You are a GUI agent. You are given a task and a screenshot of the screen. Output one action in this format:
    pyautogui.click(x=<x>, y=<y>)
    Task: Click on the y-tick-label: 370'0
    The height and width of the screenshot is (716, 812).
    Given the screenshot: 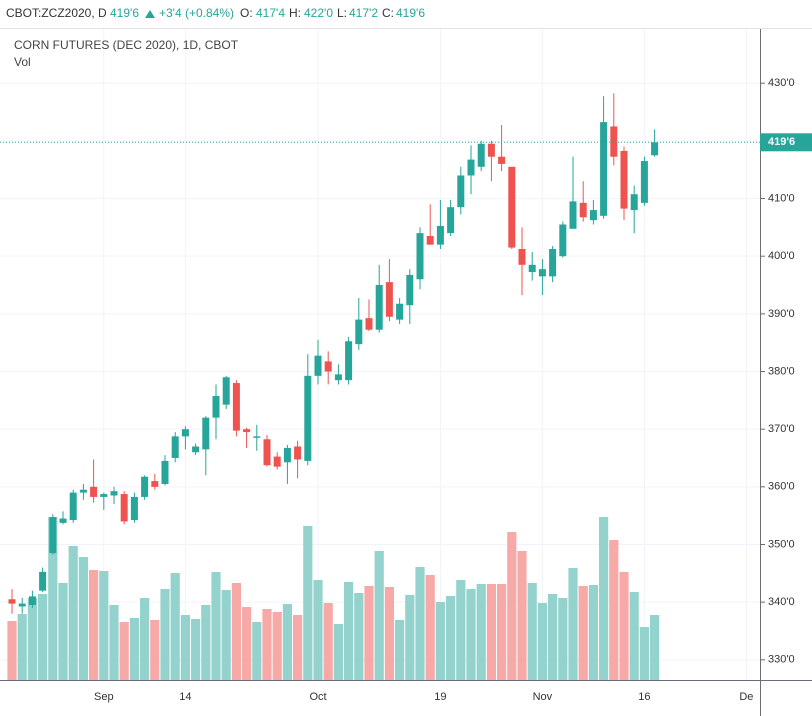 What is the action you would take?
    pyautogui.click(x=781, y=429)
    